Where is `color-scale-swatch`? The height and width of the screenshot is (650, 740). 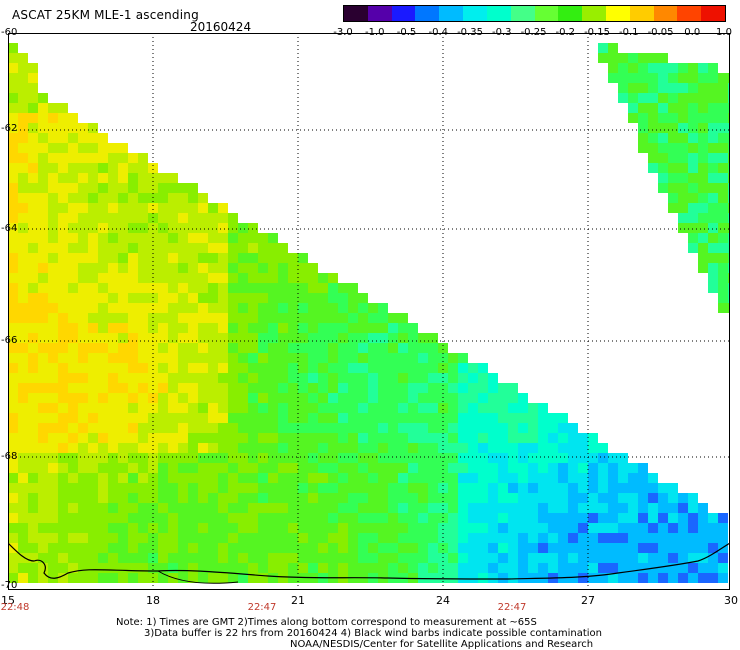
color-scale-swatch is located at coordinates (594, 13).